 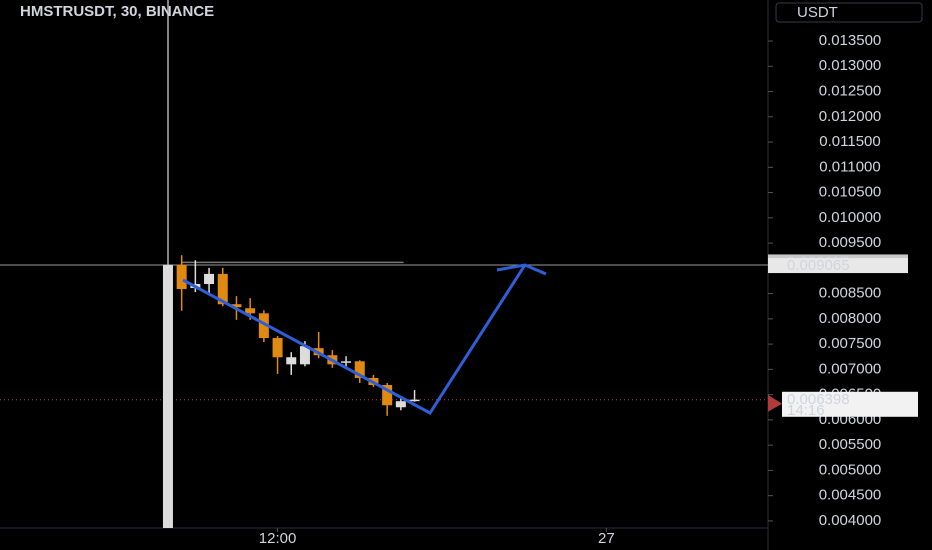 What do you see at coordinates (850, 65) in the screenshot?
I see `y-tick-label: 0.013000` at bounding box center [850, 65].